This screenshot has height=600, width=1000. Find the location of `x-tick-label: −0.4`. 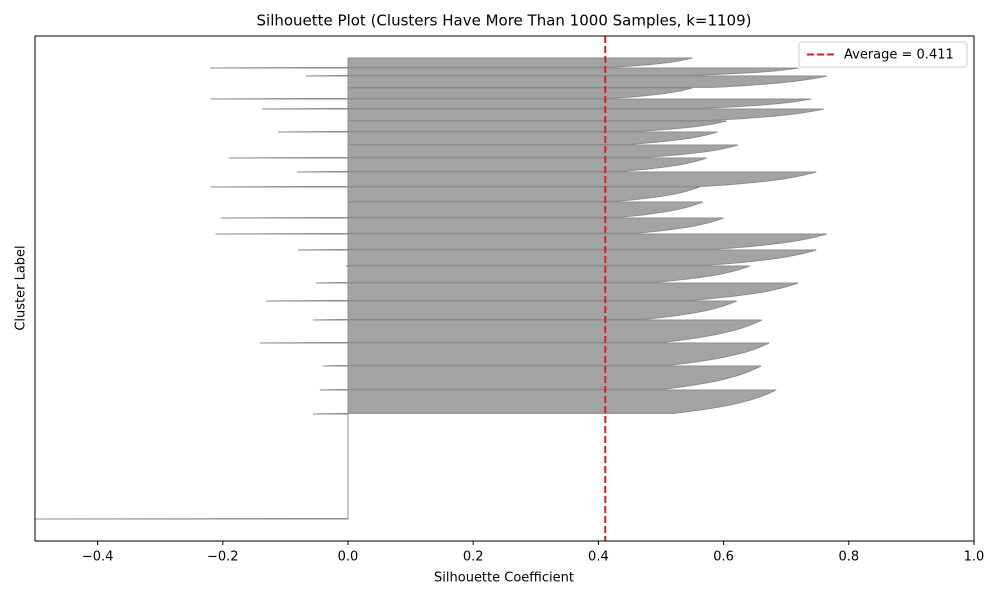

x-tick-label: −0.4 is located at coordinates (98, 557).